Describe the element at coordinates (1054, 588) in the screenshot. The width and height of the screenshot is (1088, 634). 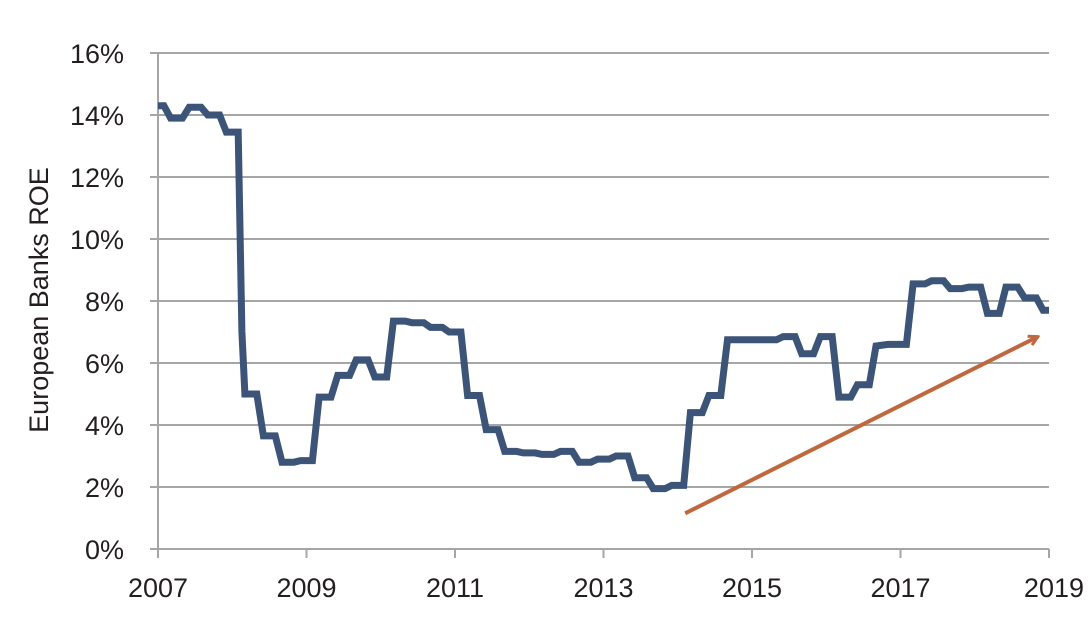
I see `x-tick-label: 2019` at that location.